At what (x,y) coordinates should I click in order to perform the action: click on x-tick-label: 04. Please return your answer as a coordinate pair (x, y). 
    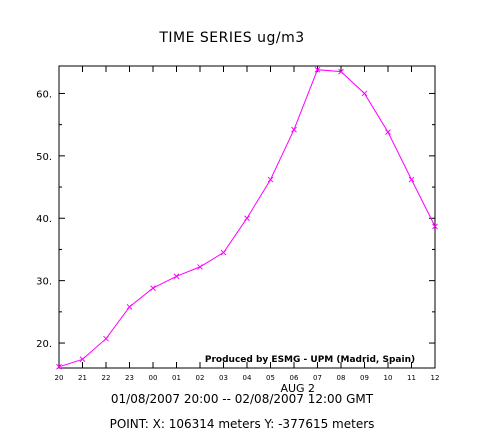
    Looking at the image, I should click on (247, 378).